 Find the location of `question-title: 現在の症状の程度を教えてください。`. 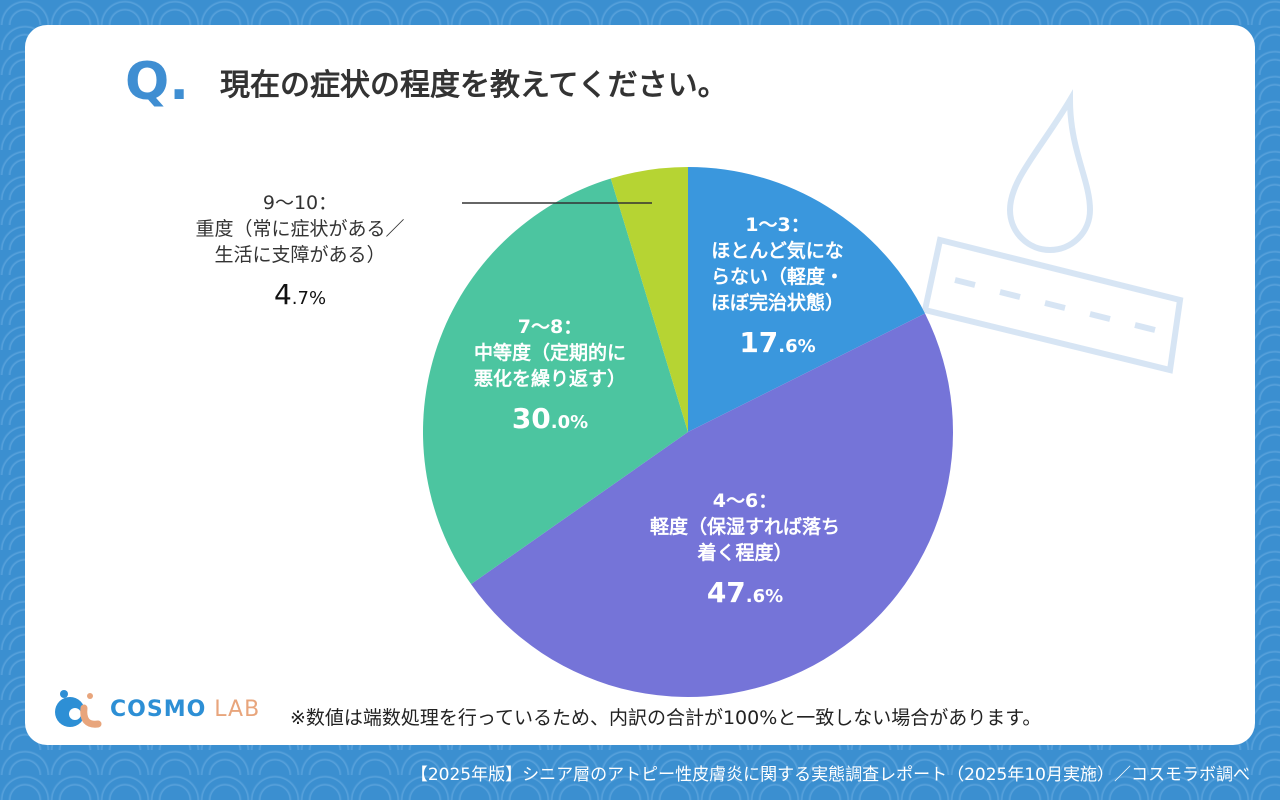

question-title: 現在の症状の程度を教えてください。 is located at coordinates (474, 85).